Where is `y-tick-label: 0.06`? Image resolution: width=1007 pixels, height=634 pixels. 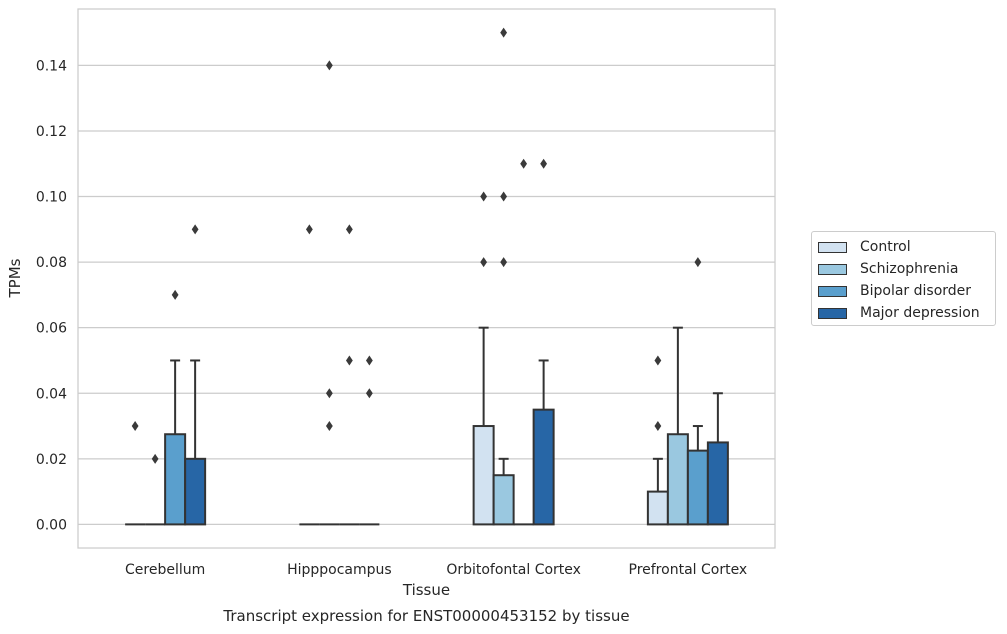
y-tick-label: 0.06 is located at coordinates (51, 329).